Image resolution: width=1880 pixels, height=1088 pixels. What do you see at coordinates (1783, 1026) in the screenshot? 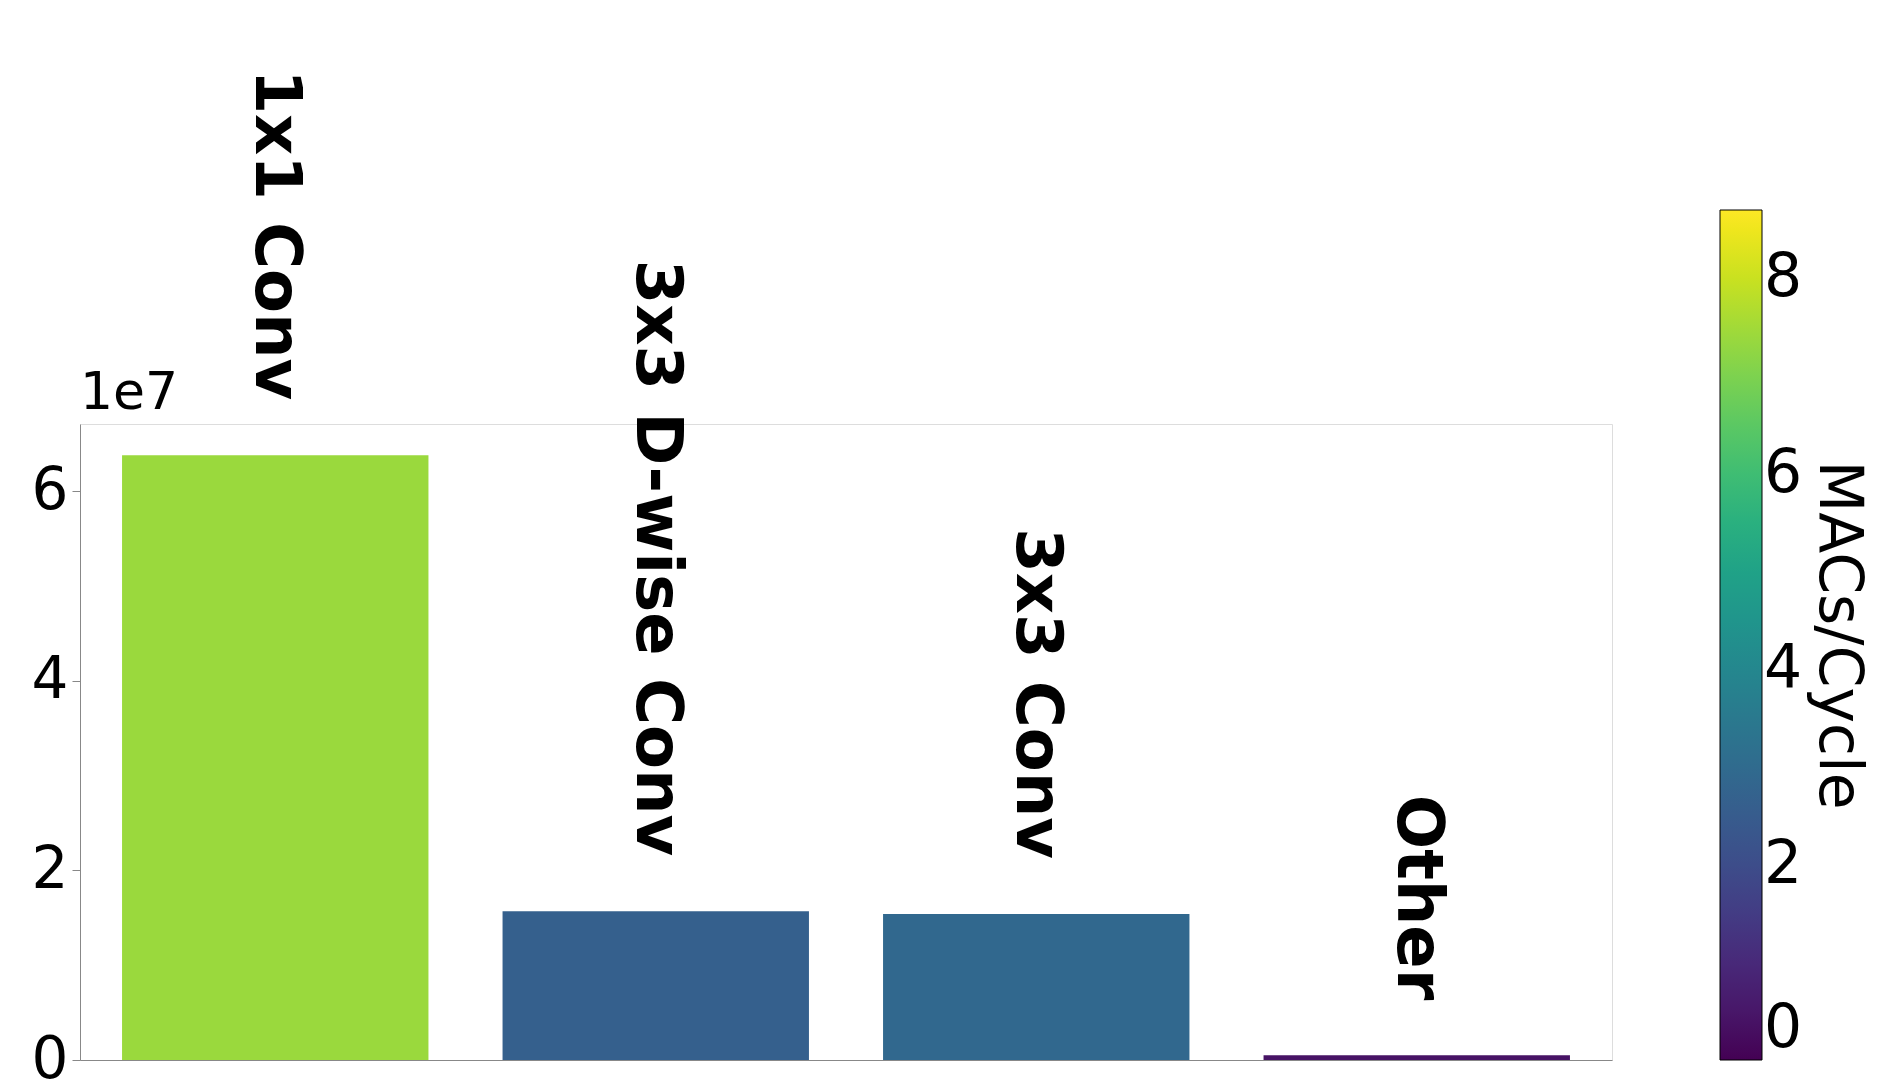
I see `color-bar-label: 0` at bounding box center [1783, 1026].